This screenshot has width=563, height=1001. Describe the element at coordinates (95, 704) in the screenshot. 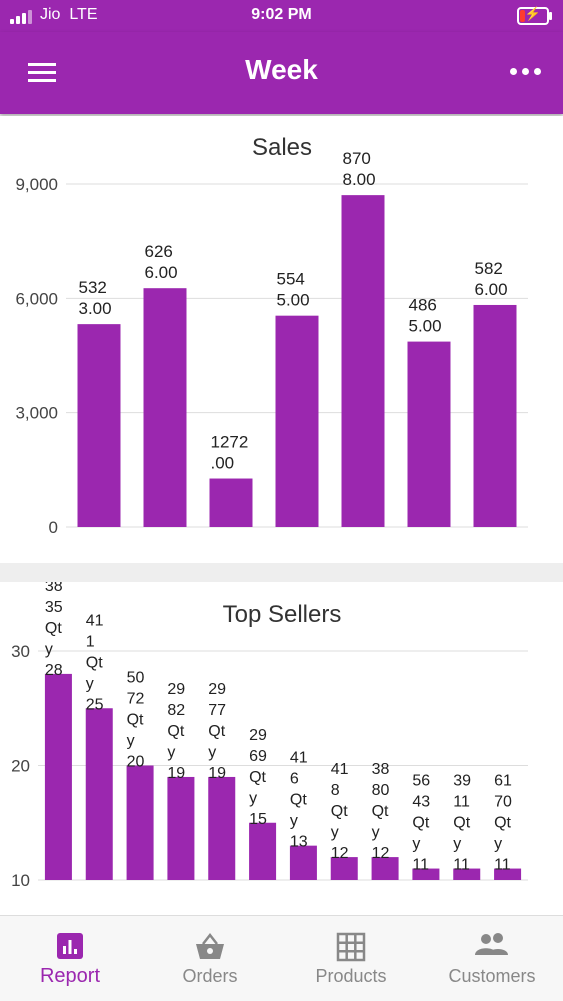

I see `bar-data-label: 25` at that location.